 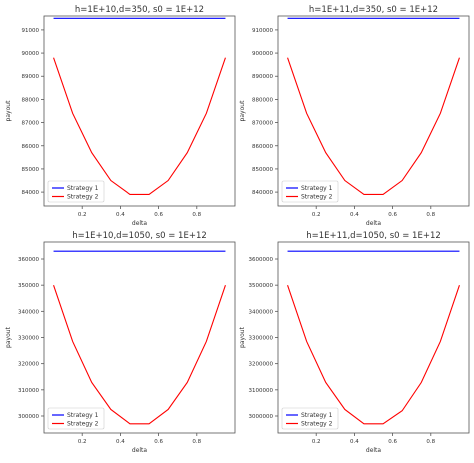 I want to click on y-tick-label: 89000, so click(x=31, y=77).